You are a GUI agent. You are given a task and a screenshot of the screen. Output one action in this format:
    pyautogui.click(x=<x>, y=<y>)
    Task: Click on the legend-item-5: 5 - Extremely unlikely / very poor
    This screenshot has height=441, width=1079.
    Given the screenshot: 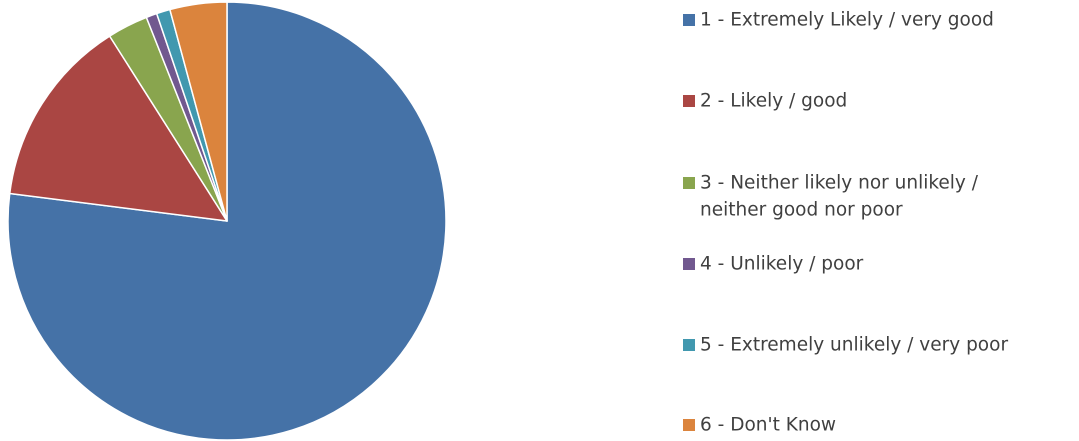 What is the action you would take?
    pyautogui.click(x=845, y=345)
    